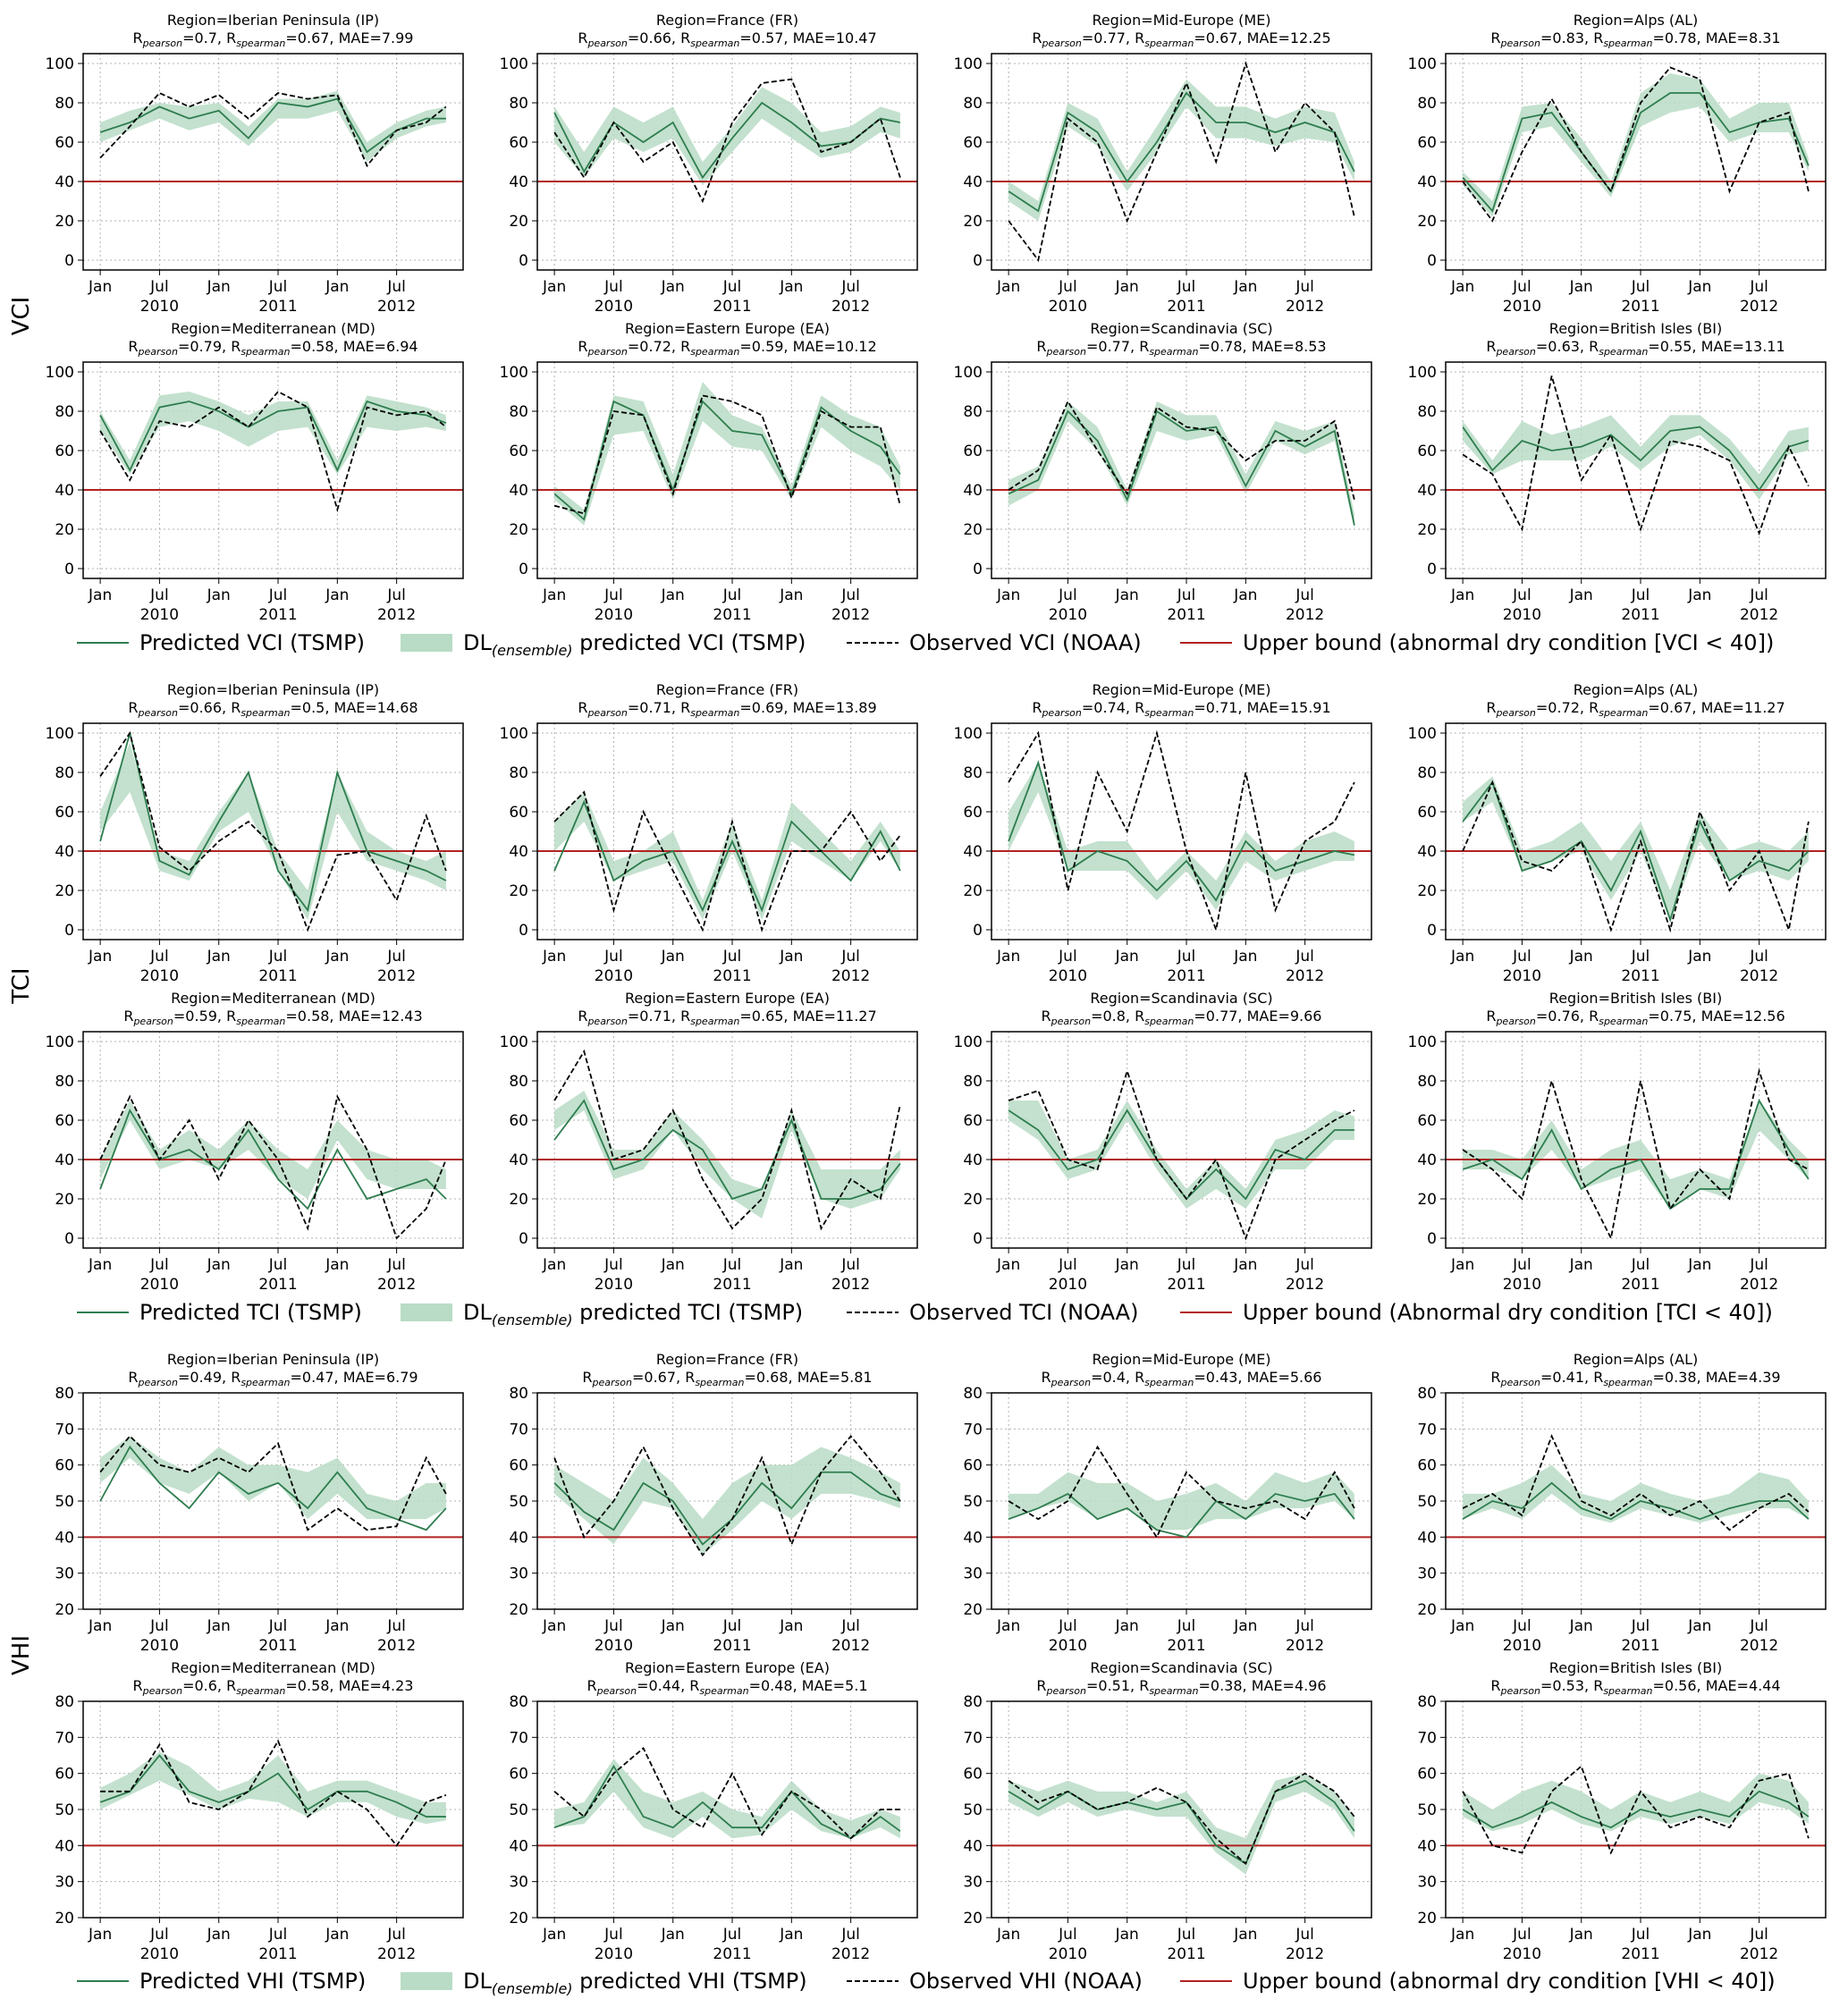 This screenshot has width=1848, height=2016. Describe the element at coordinates (1567, 707) in the screenshot. I see `subtitle-part: =0.72, R` at that location.